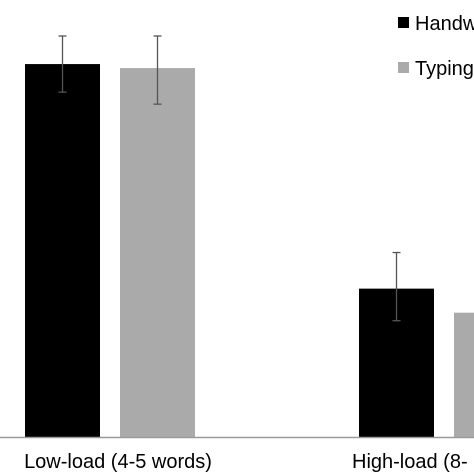 Image resolution: width=474 pixels, height=474 pixels. Describe the element at coordinates (444, 24) in the screenshot. I see `legend-label-handwriting: Handw` at that location.